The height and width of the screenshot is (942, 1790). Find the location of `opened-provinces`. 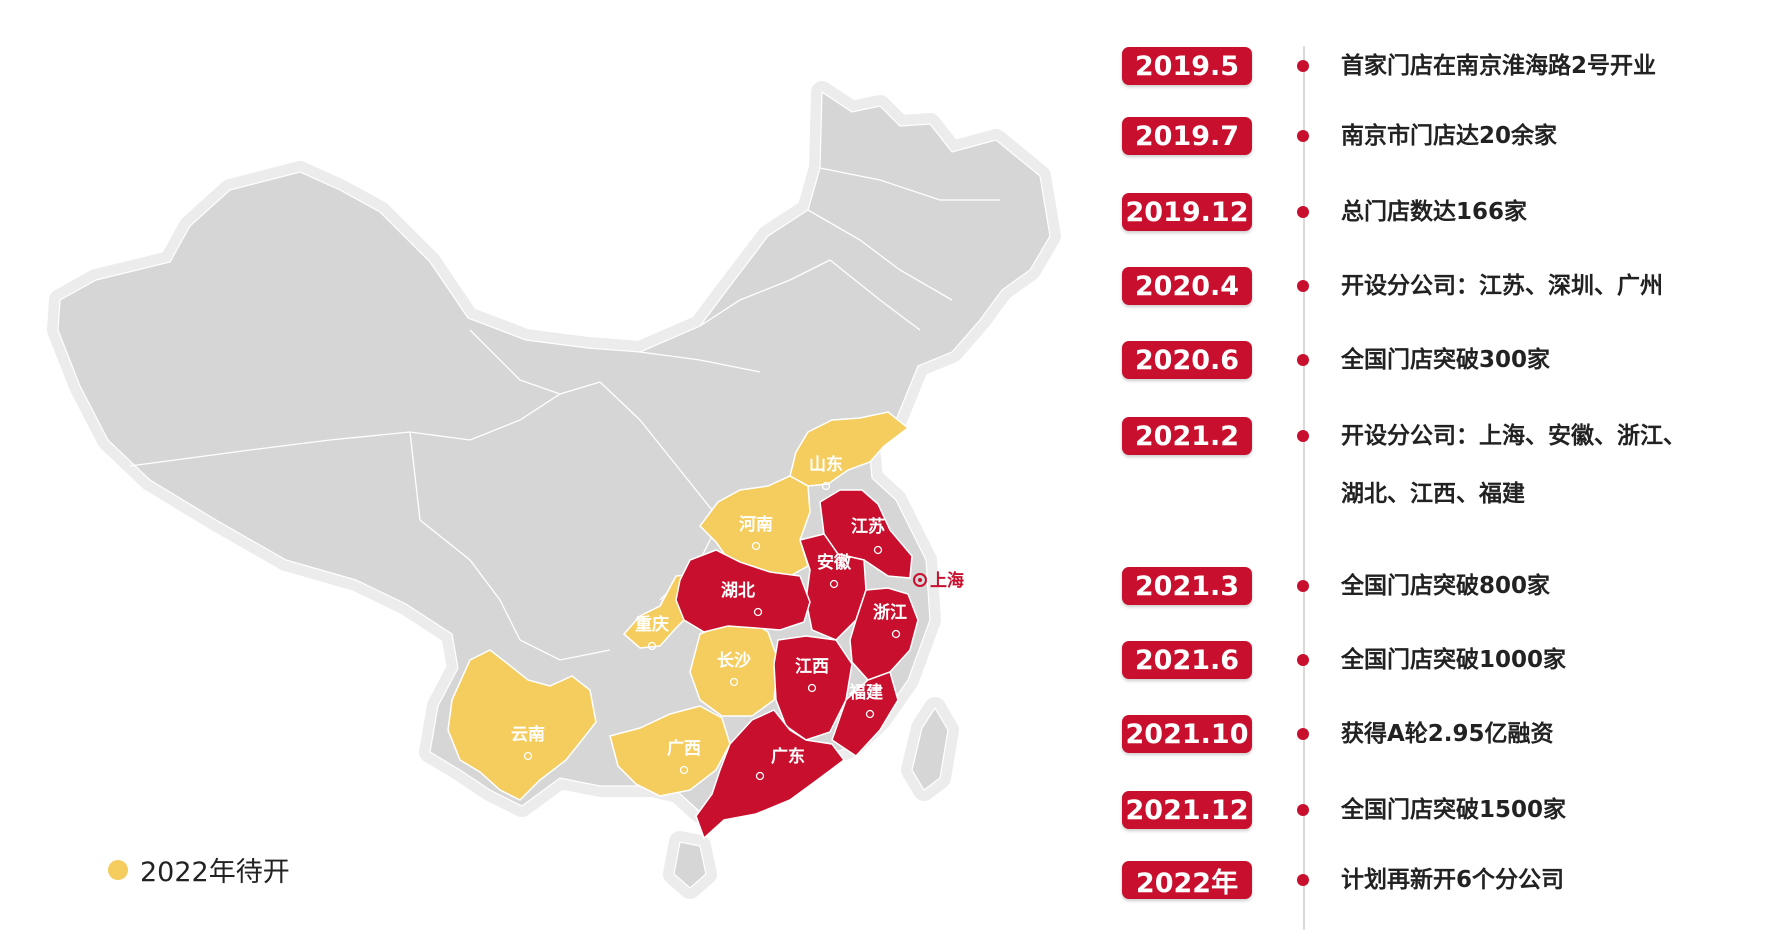

opened-provinces is located at coordinates (797, 664).